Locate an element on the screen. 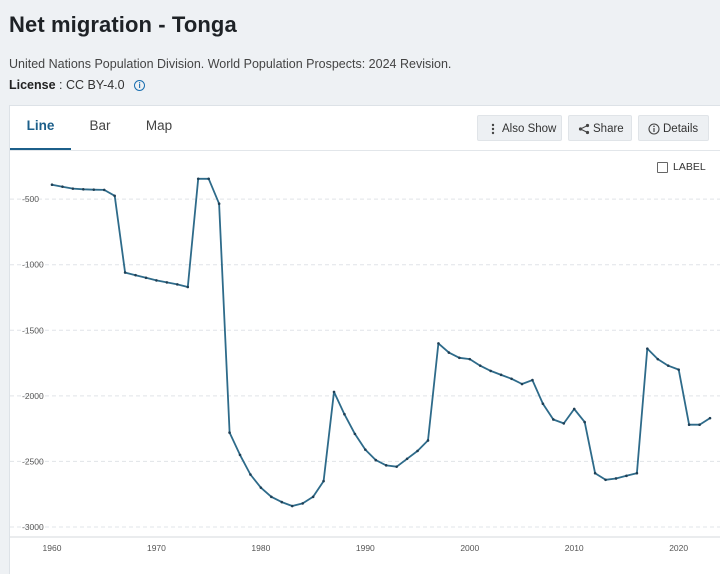  x-tick-label: 1980 is located at coordinates (260, 548).